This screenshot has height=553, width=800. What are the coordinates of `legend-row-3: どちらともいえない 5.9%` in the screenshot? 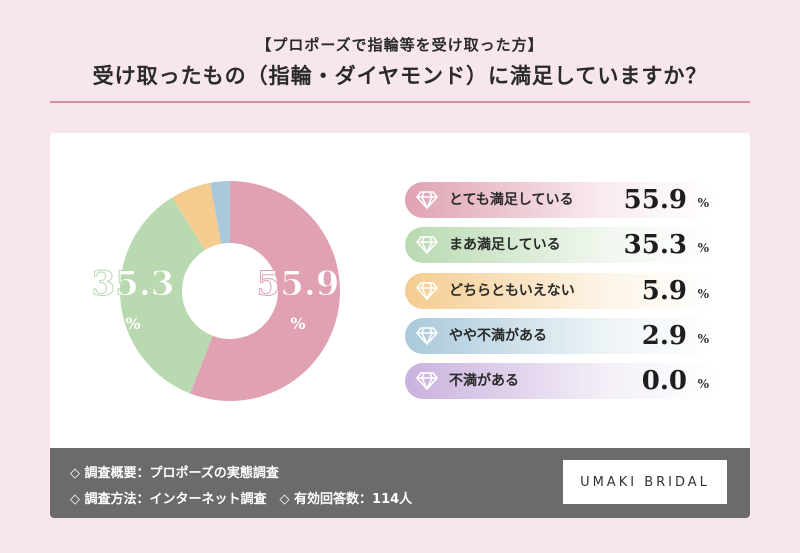 It's located at (561, 291).